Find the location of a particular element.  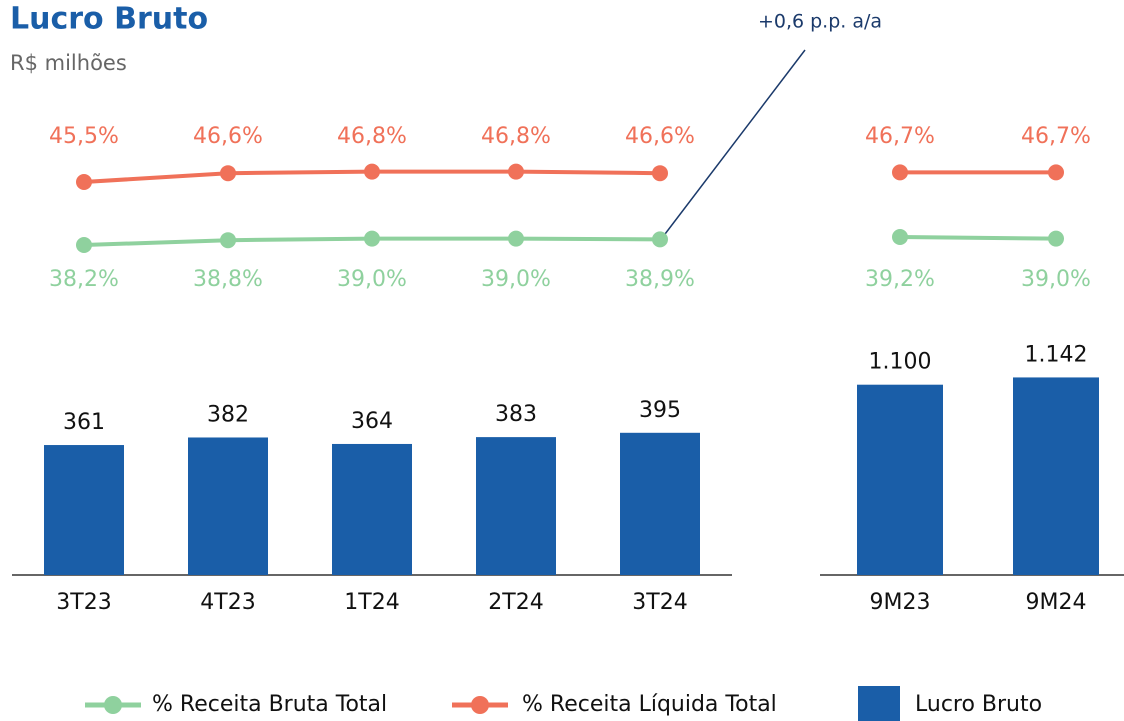

x-tick-label: 9M24 is located at coordinates (1056, 602).